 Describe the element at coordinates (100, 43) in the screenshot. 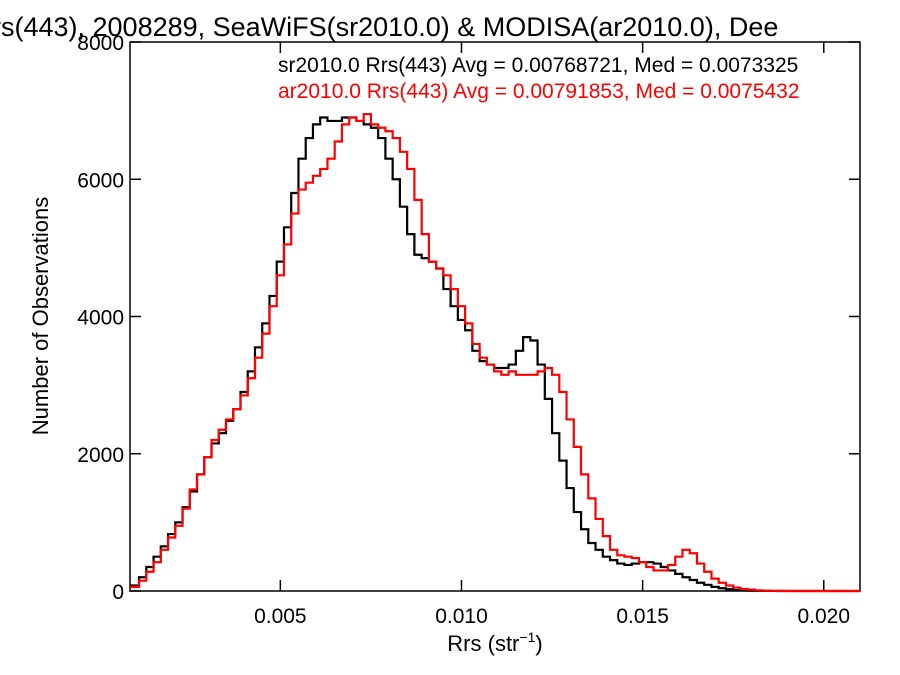

I see `y-tick-label: 8000` at that location.